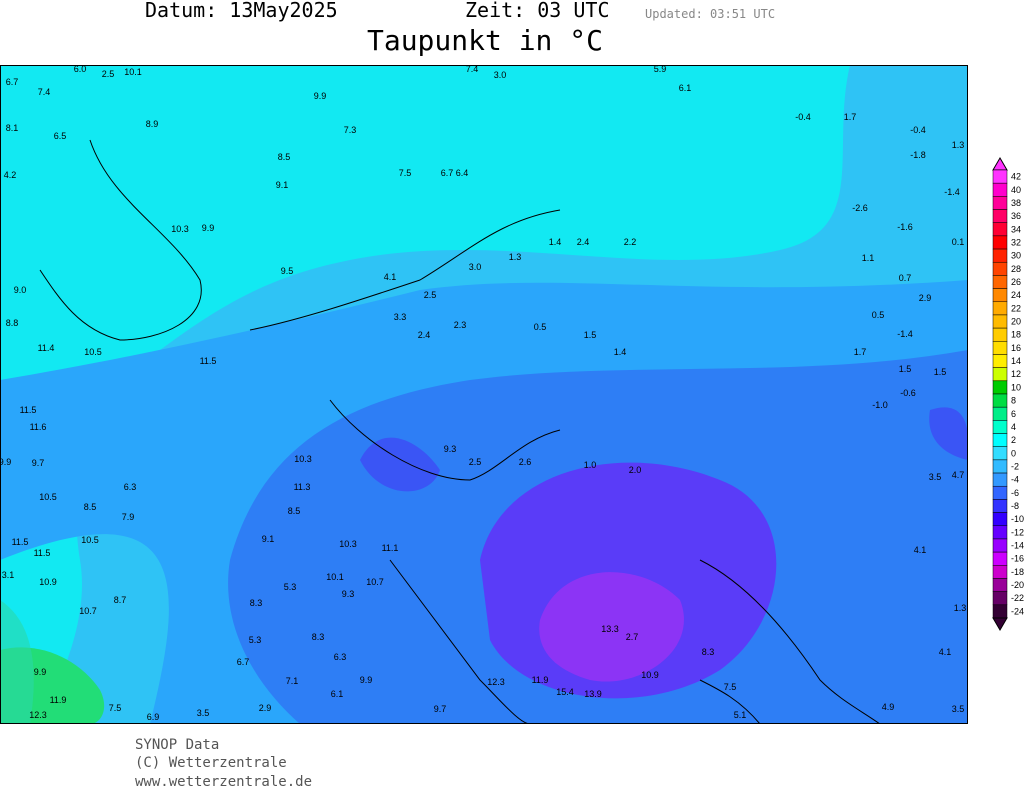 The height and width of the screenshot is (787, 1032). I want to click on station-value: 13.9, so click(593, 694).